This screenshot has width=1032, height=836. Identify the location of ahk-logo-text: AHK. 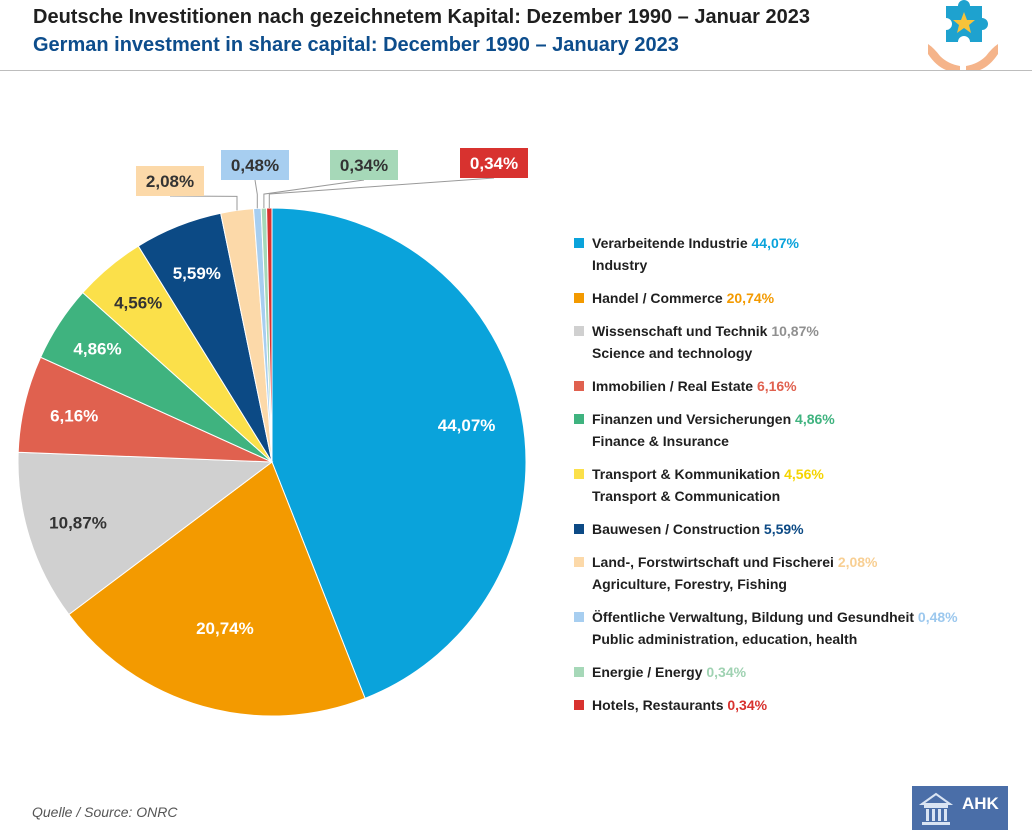
(980, 803).